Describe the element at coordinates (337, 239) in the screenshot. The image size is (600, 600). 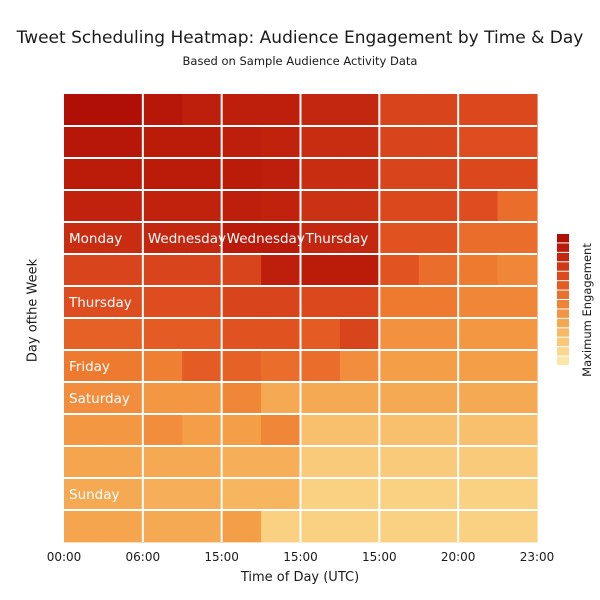
I see `cell-text-label: Thursday` at that location.